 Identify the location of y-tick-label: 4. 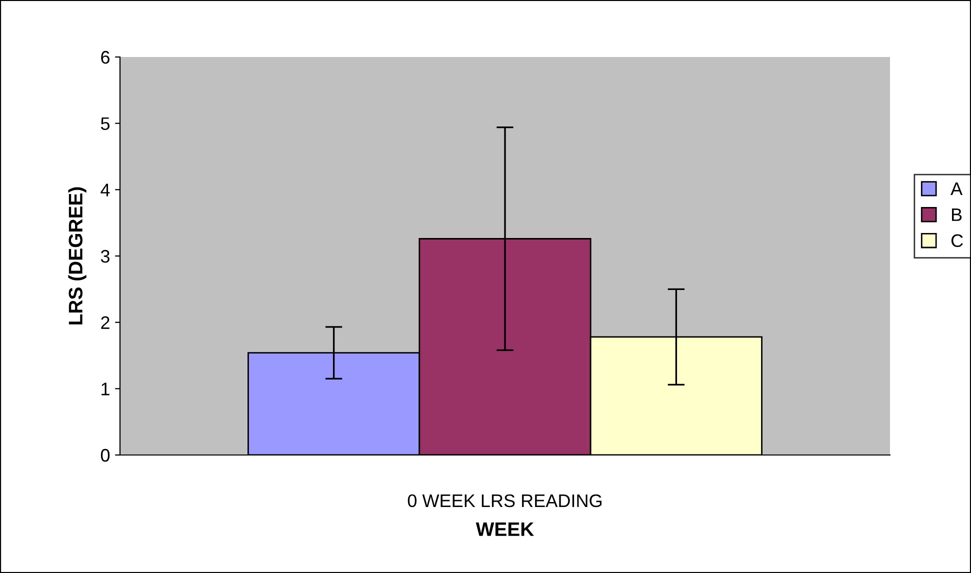
(105, 190).